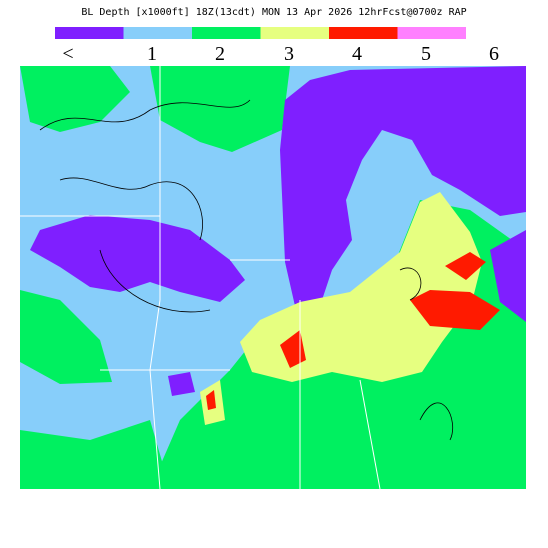  What do you see at coordinates (152, 54) in the screenshot?
I see `legend-label: 1` at bounding box center [152, 54].